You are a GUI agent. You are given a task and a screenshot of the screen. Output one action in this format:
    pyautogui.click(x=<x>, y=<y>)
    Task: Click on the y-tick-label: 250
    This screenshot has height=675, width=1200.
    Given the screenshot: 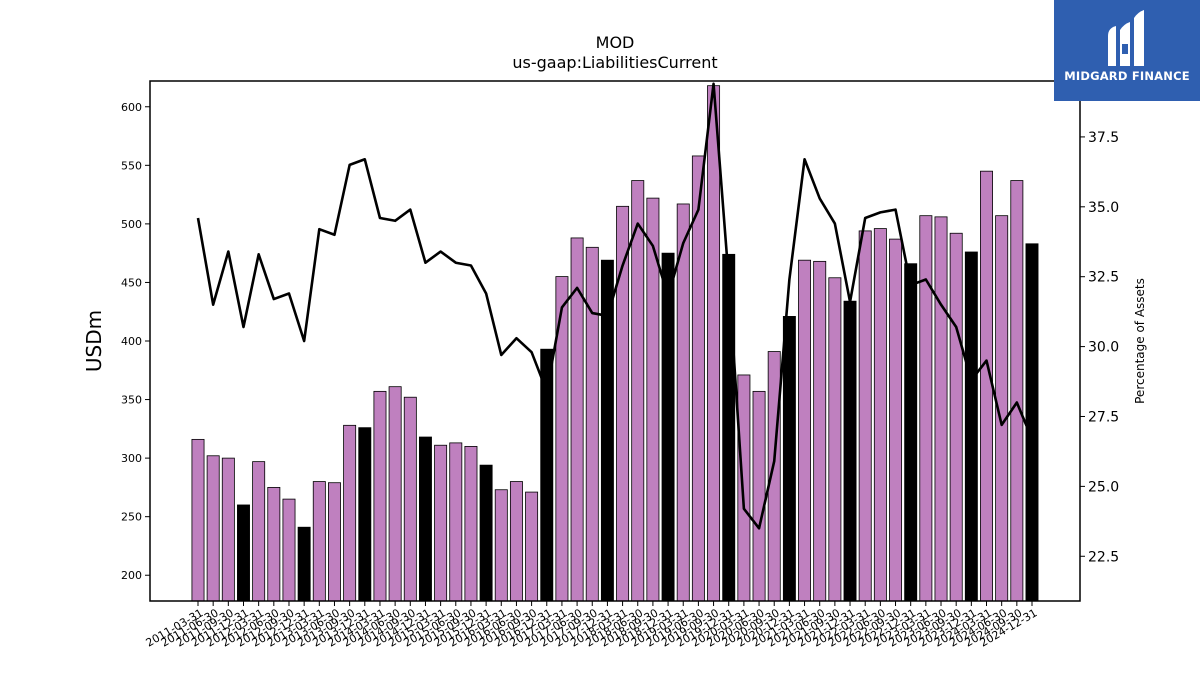 What is the action you would take?
    pyautogui.click(x=131, y=517)
    